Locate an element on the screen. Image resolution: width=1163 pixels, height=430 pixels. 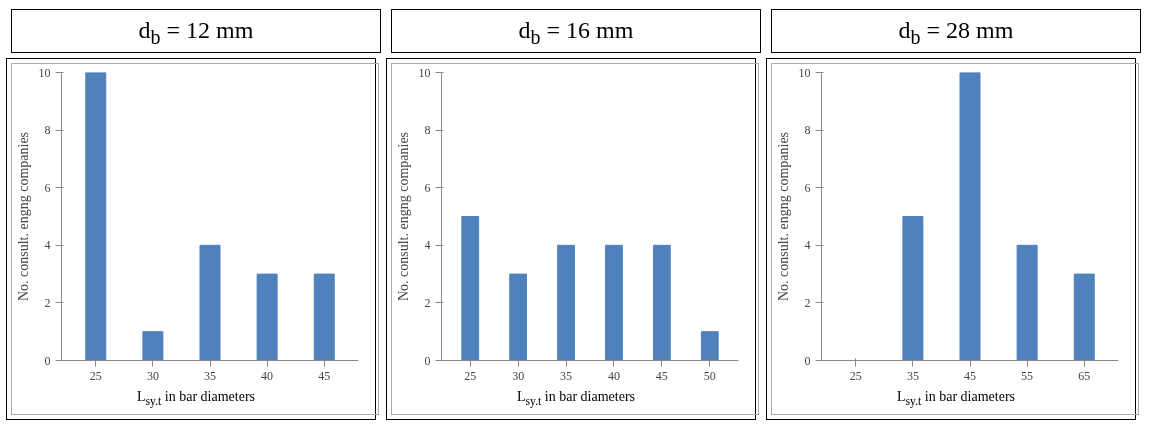
chart-title: d$_{b}$ = 28 mm is located at coordinates (956, 33).